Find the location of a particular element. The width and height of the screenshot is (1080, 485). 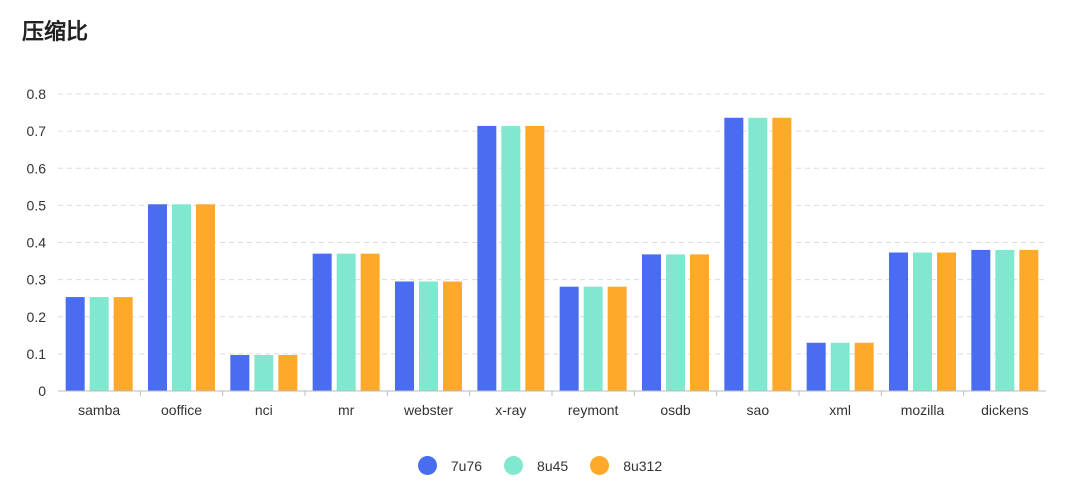

legend-swatch-8u45 is located at coordinates (514, 465).